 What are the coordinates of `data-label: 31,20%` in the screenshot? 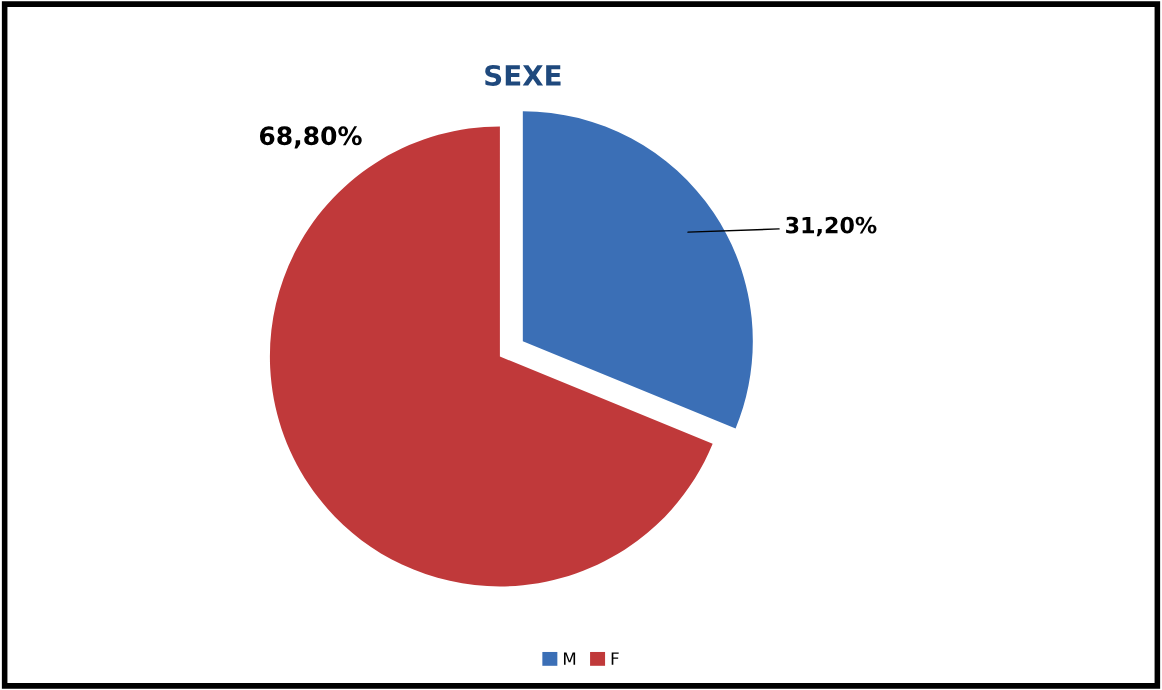 It's located at (831, 226).